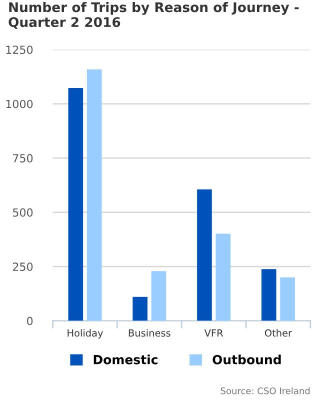 The width and height of the screenshot is (320, 400). What do you see at coordinates (265, 390) in the screenshot?
I see `source-note: Source: CSO Ireland` at bounding box center [265, 390].